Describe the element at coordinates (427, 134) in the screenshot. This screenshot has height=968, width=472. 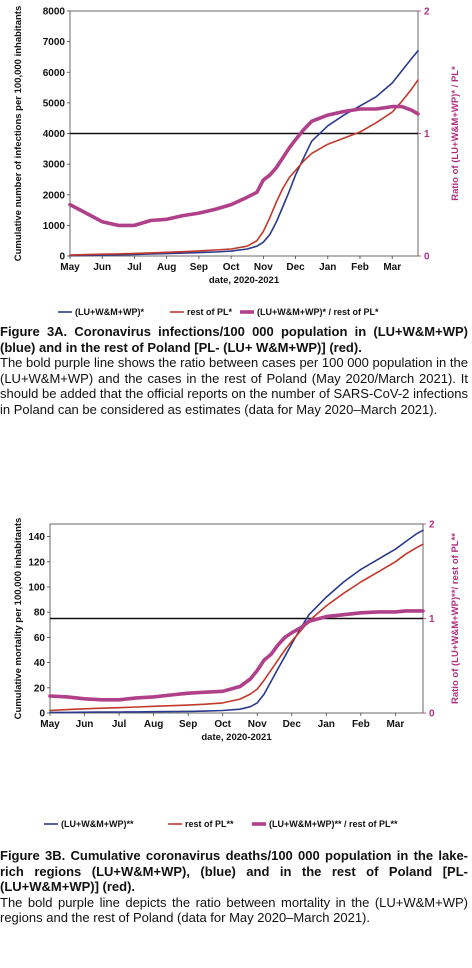
I see `chart0-y2-tick-label: 1` at that location.